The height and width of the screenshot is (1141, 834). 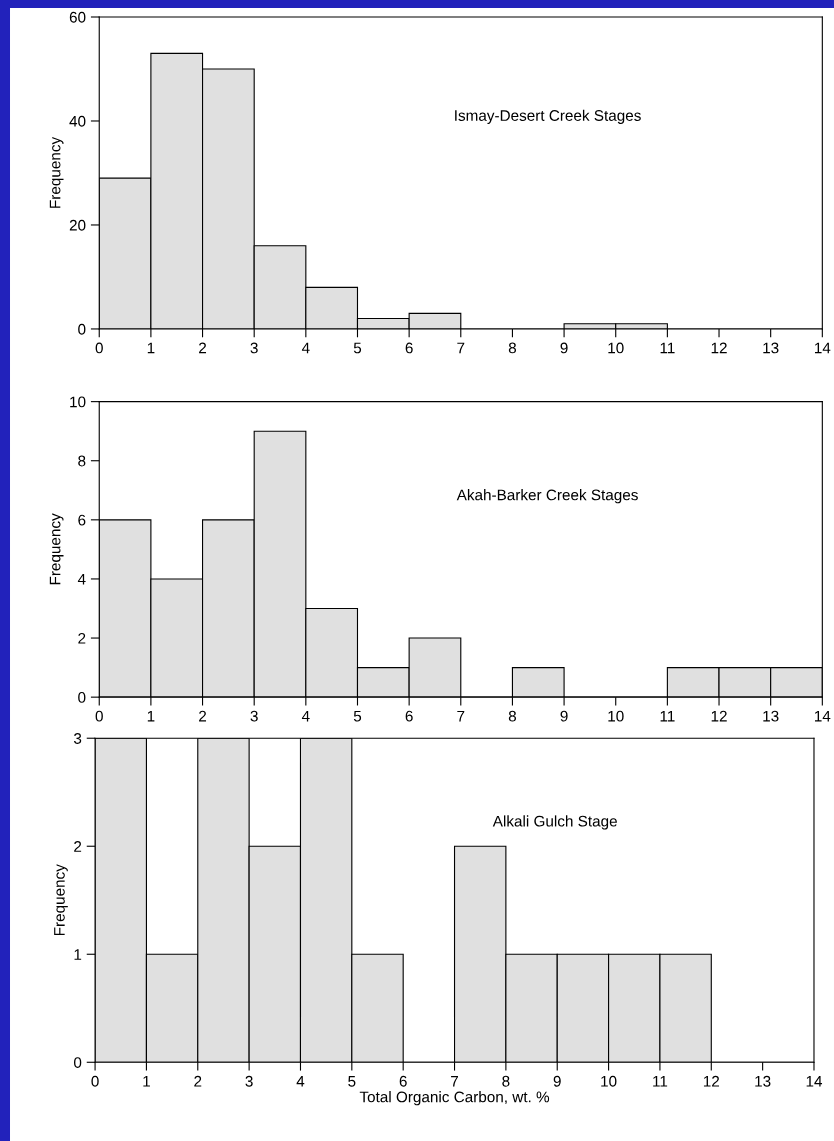 I want to click on annotation: Akah-Barker Creek Stages, so click(x=547, y=496).